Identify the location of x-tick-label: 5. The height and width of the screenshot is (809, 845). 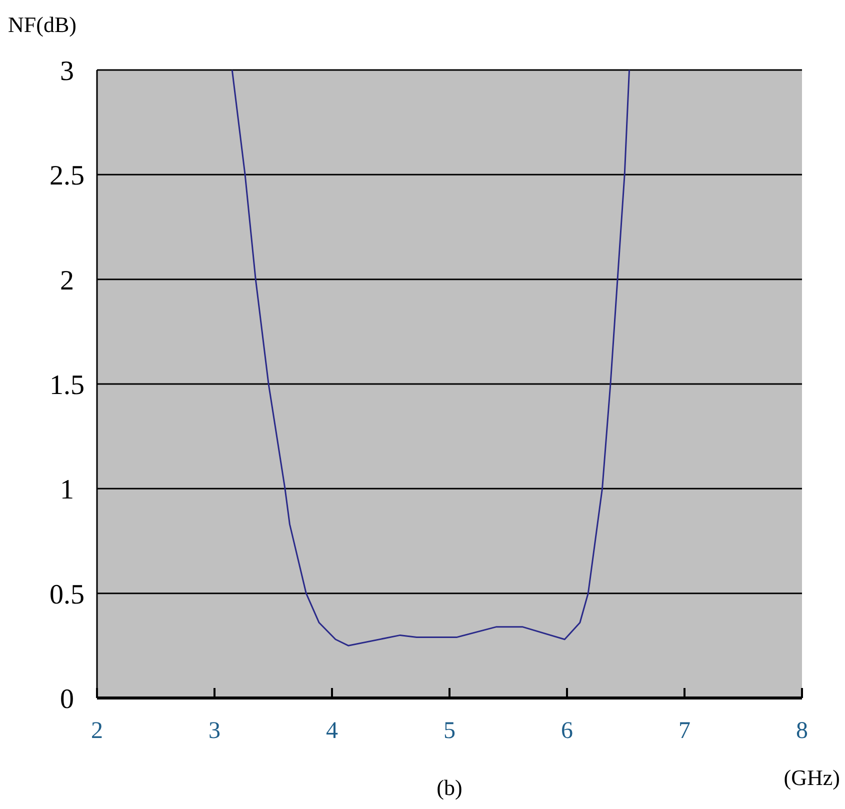
(450, 731).